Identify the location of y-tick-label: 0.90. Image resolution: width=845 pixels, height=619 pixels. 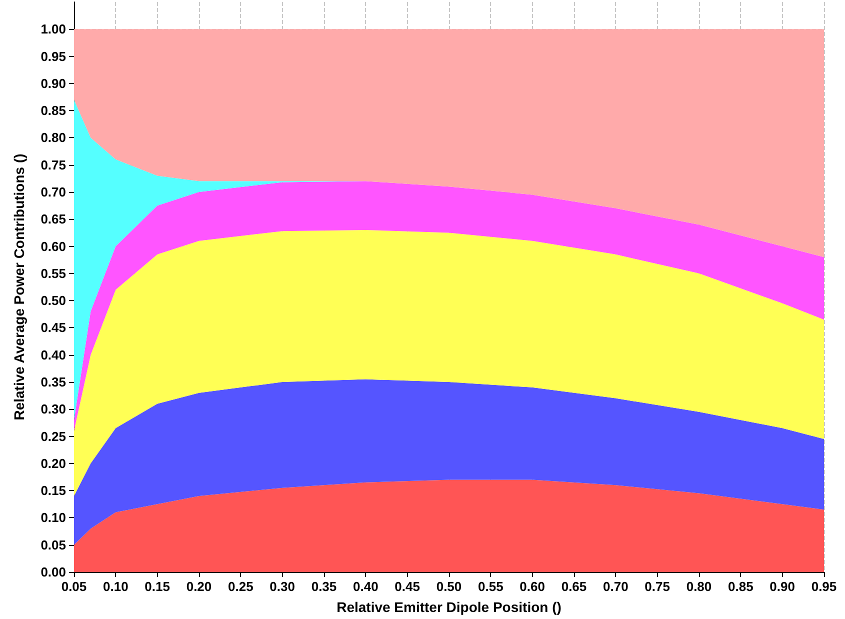
(53, 83).